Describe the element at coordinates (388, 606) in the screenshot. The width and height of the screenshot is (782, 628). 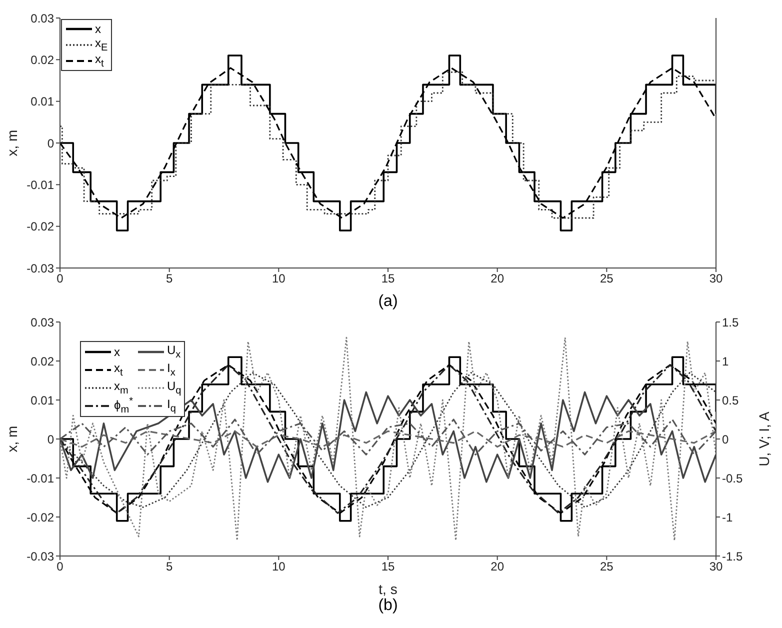
I see `text: (b)` at that location.